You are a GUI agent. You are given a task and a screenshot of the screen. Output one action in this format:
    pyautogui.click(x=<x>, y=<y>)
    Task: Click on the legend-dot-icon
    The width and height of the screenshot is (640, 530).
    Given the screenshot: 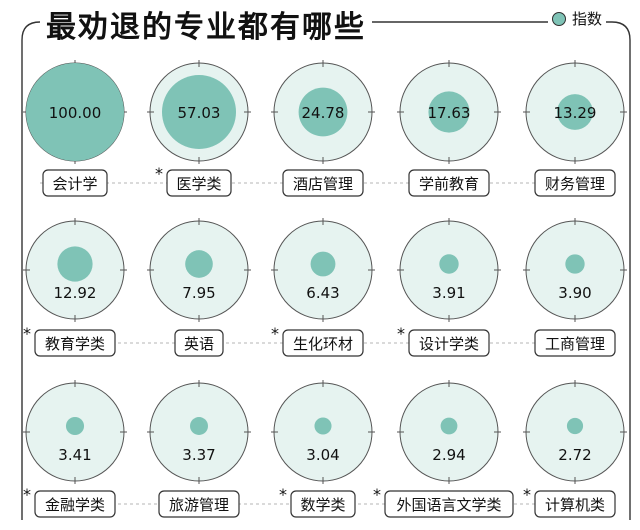 What is the action you would take?
    pyautogui.click(x=559, y=18)
    